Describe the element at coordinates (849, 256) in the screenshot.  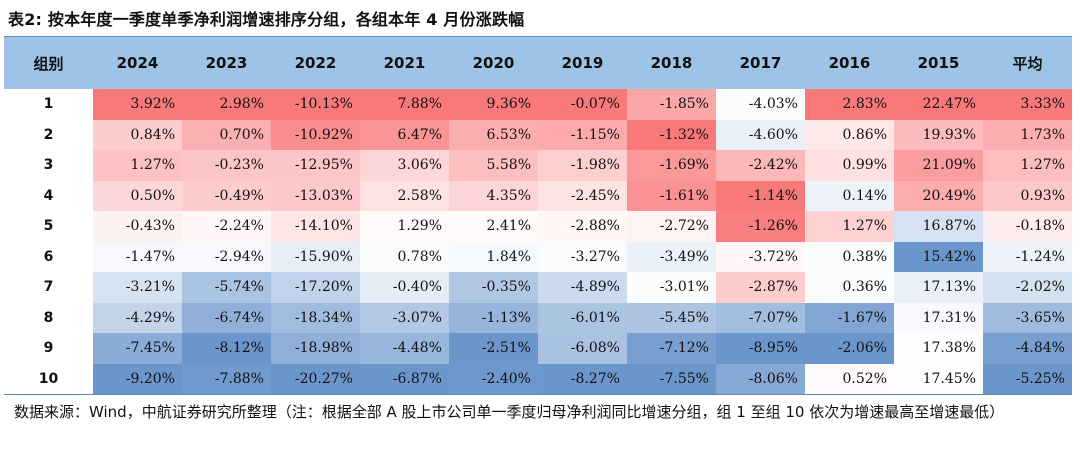
I see `value-cell: 0.38%` at that location.